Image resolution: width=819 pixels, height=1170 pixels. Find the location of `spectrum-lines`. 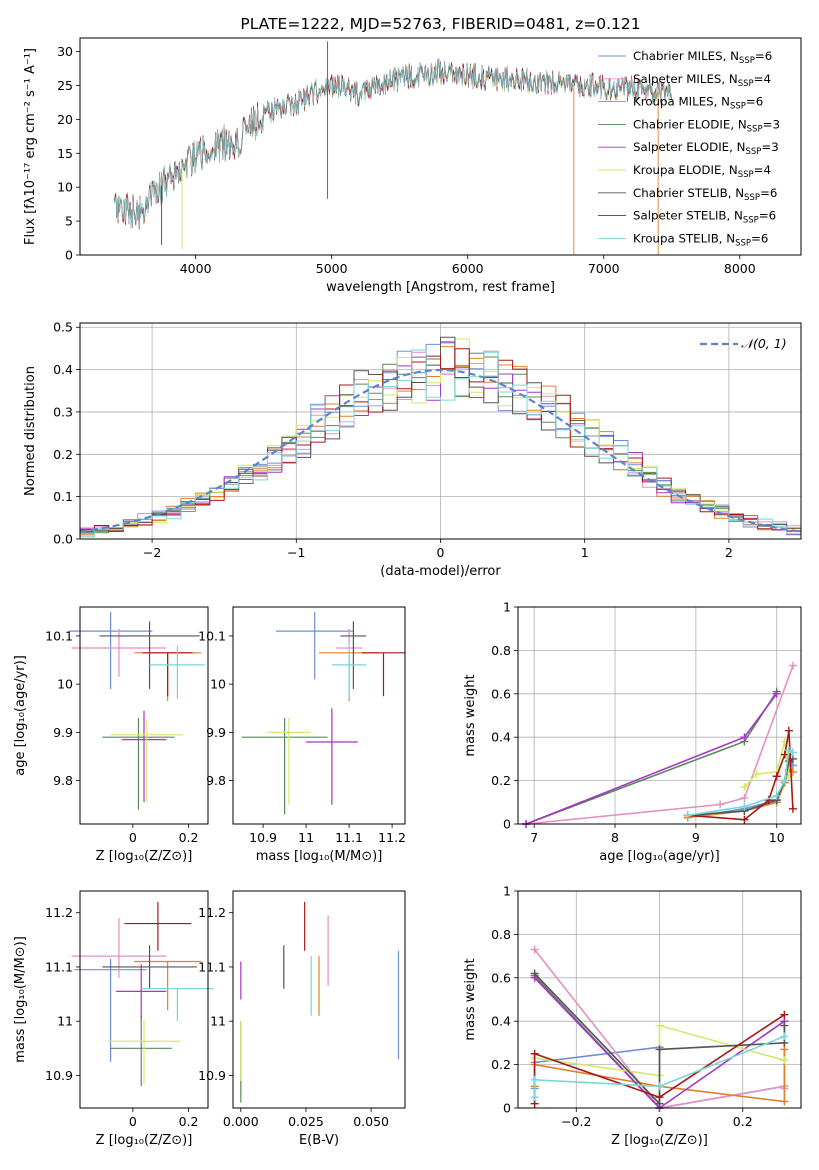

spectrum-lines is located at coordinates (393, 148).